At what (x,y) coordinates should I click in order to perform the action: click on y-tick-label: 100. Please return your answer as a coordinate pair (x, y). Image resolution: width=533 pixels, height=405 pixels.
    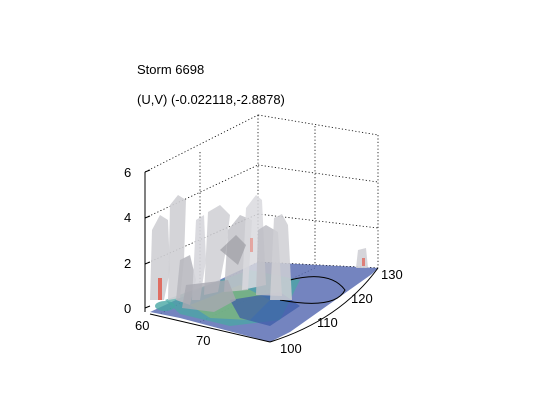
    Looking at the image, I should click on (291, 348).